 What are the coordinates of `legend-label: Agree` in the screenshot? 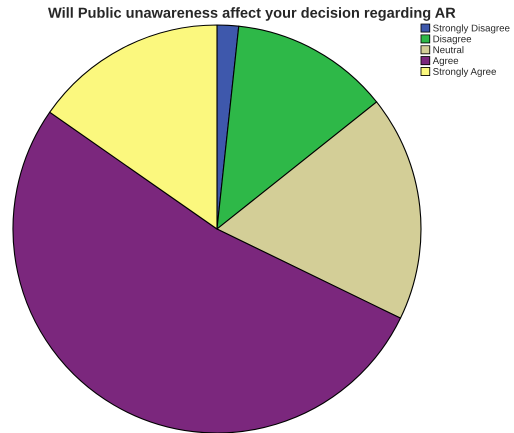 It's located at (445, 61).